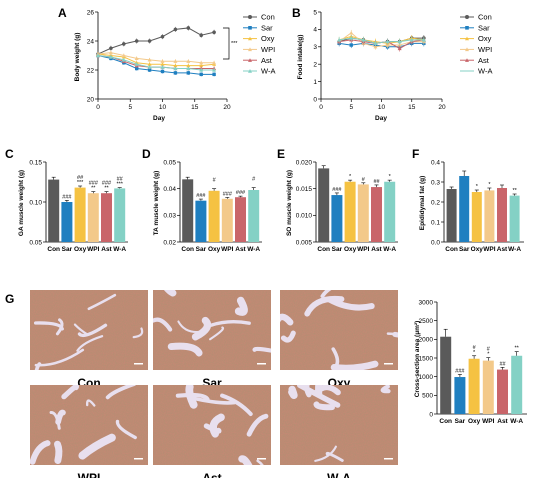  What do you see at coordinates (169, 162) in the screenshot?
I see `y-tick-label: 0.05` at bounding box center [169, 162].